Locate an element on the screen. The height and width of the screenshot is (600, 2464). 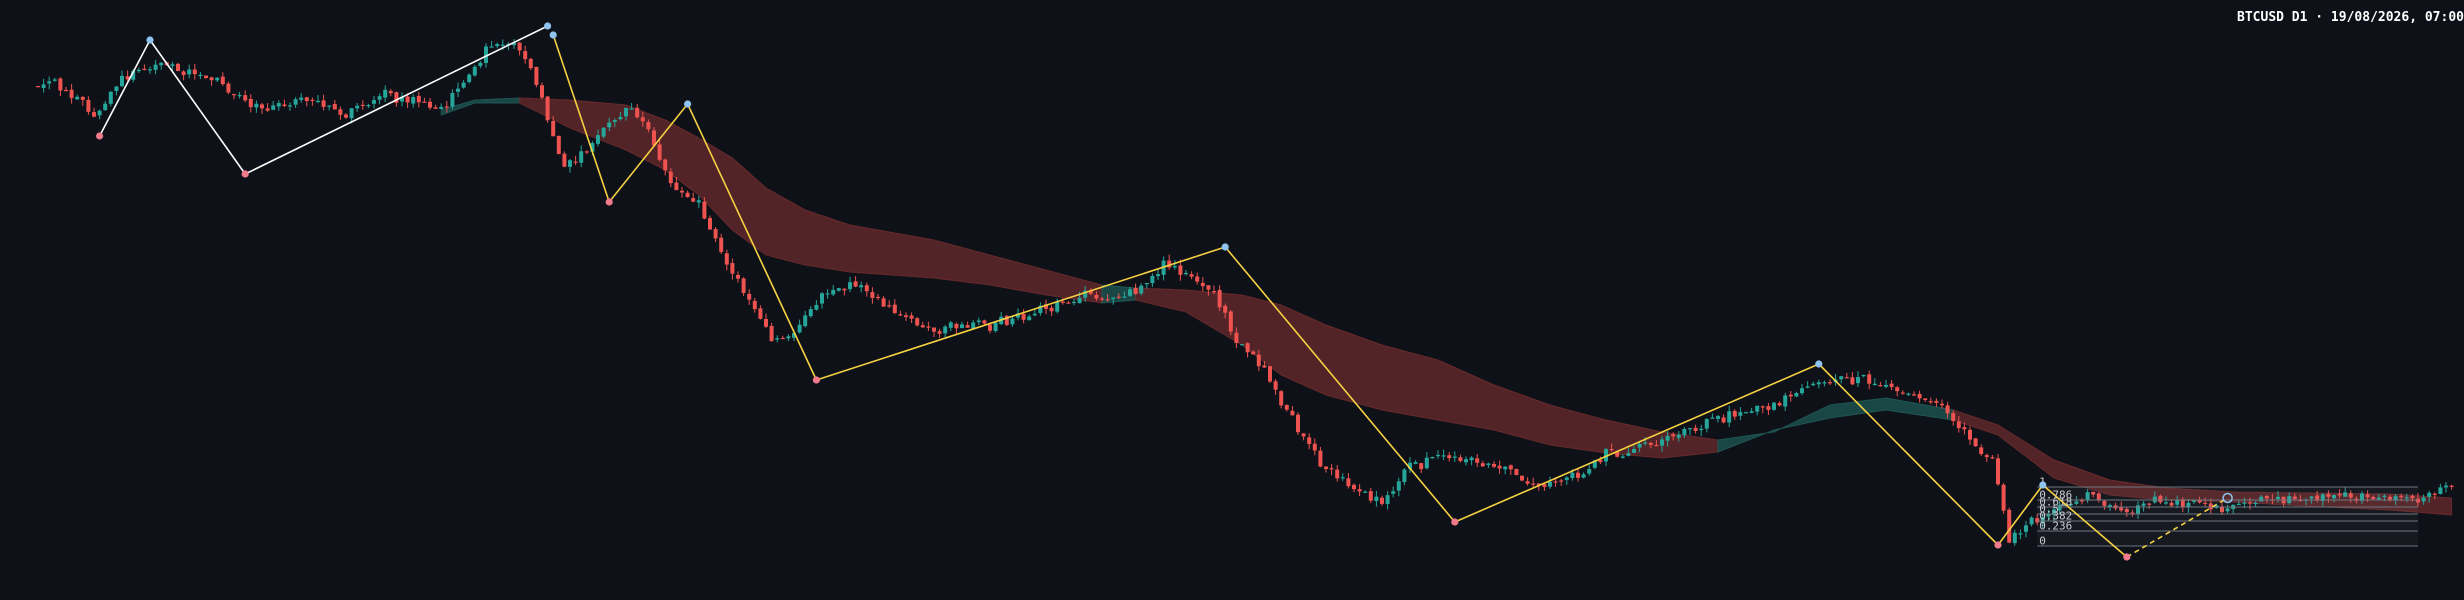
fib-level-label: 0 is located at coordinates (2042, 541).